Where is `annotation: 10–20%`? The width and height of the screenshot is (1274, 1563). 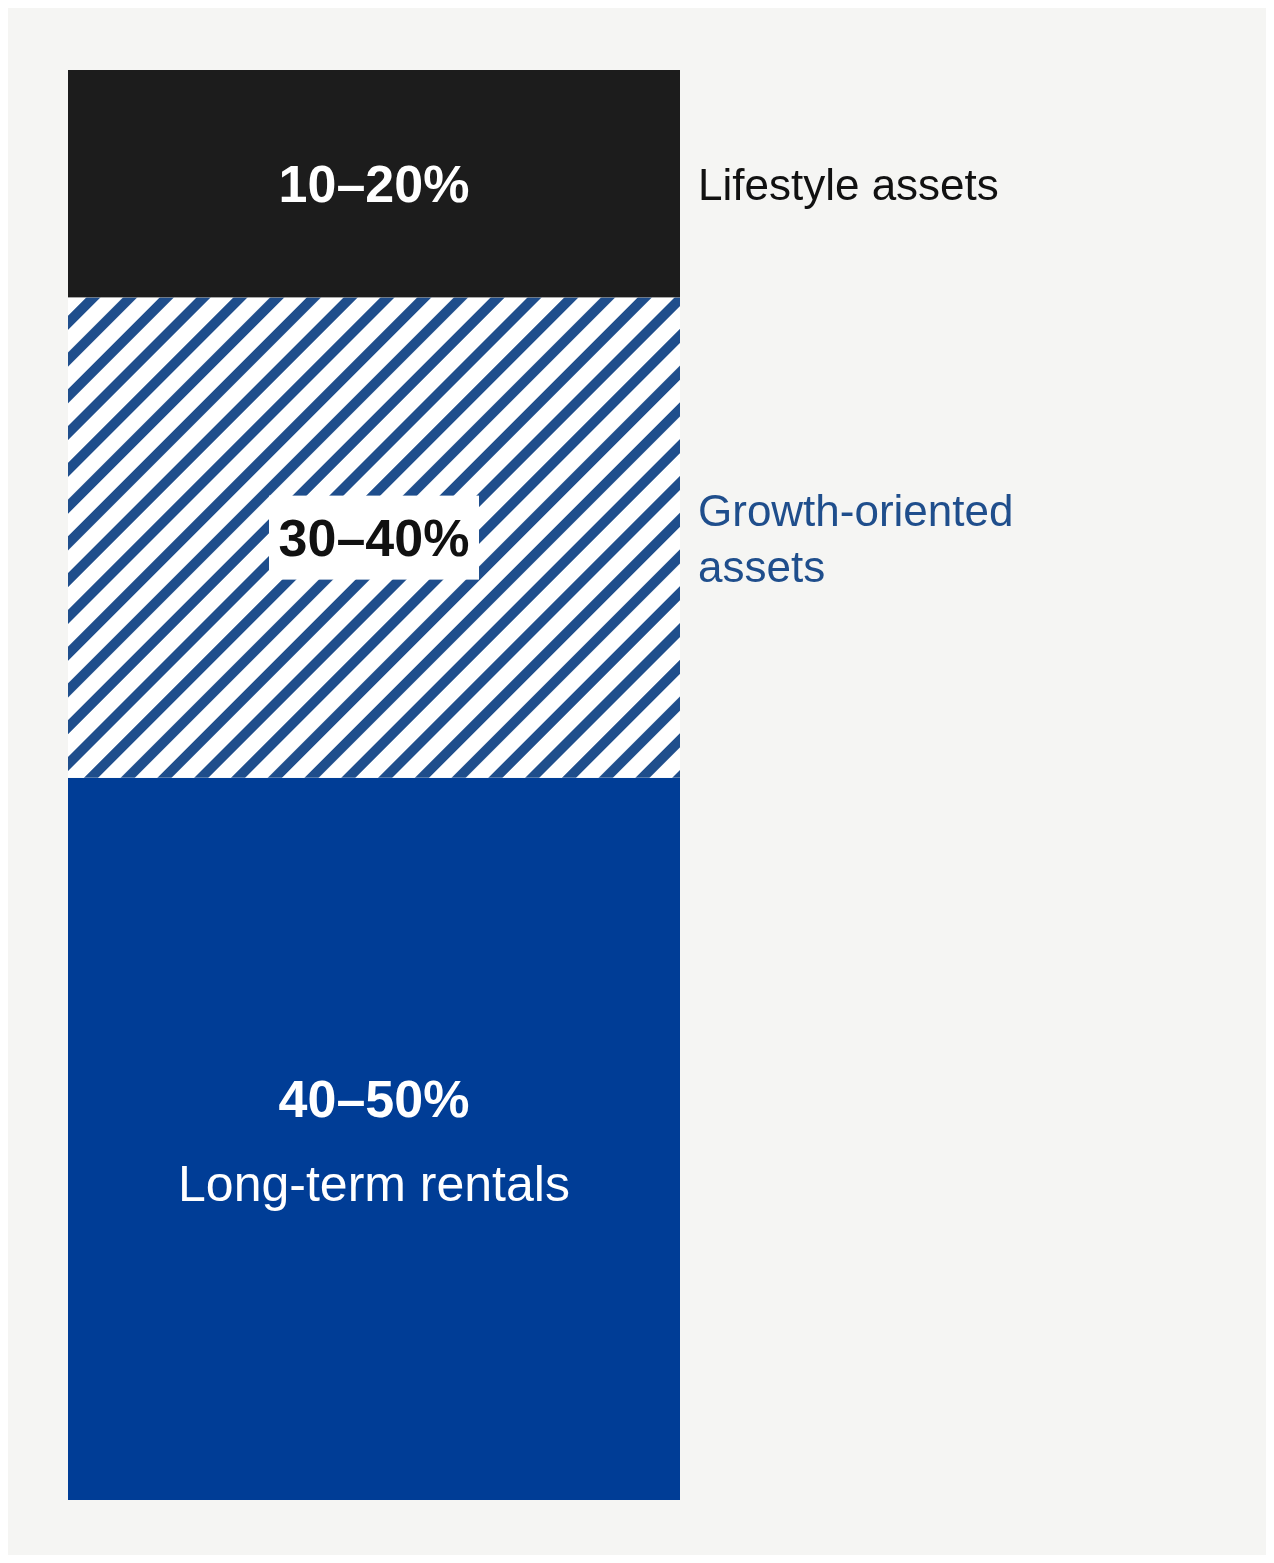 annotation: 10–20% is located at coordinates (374, 183).